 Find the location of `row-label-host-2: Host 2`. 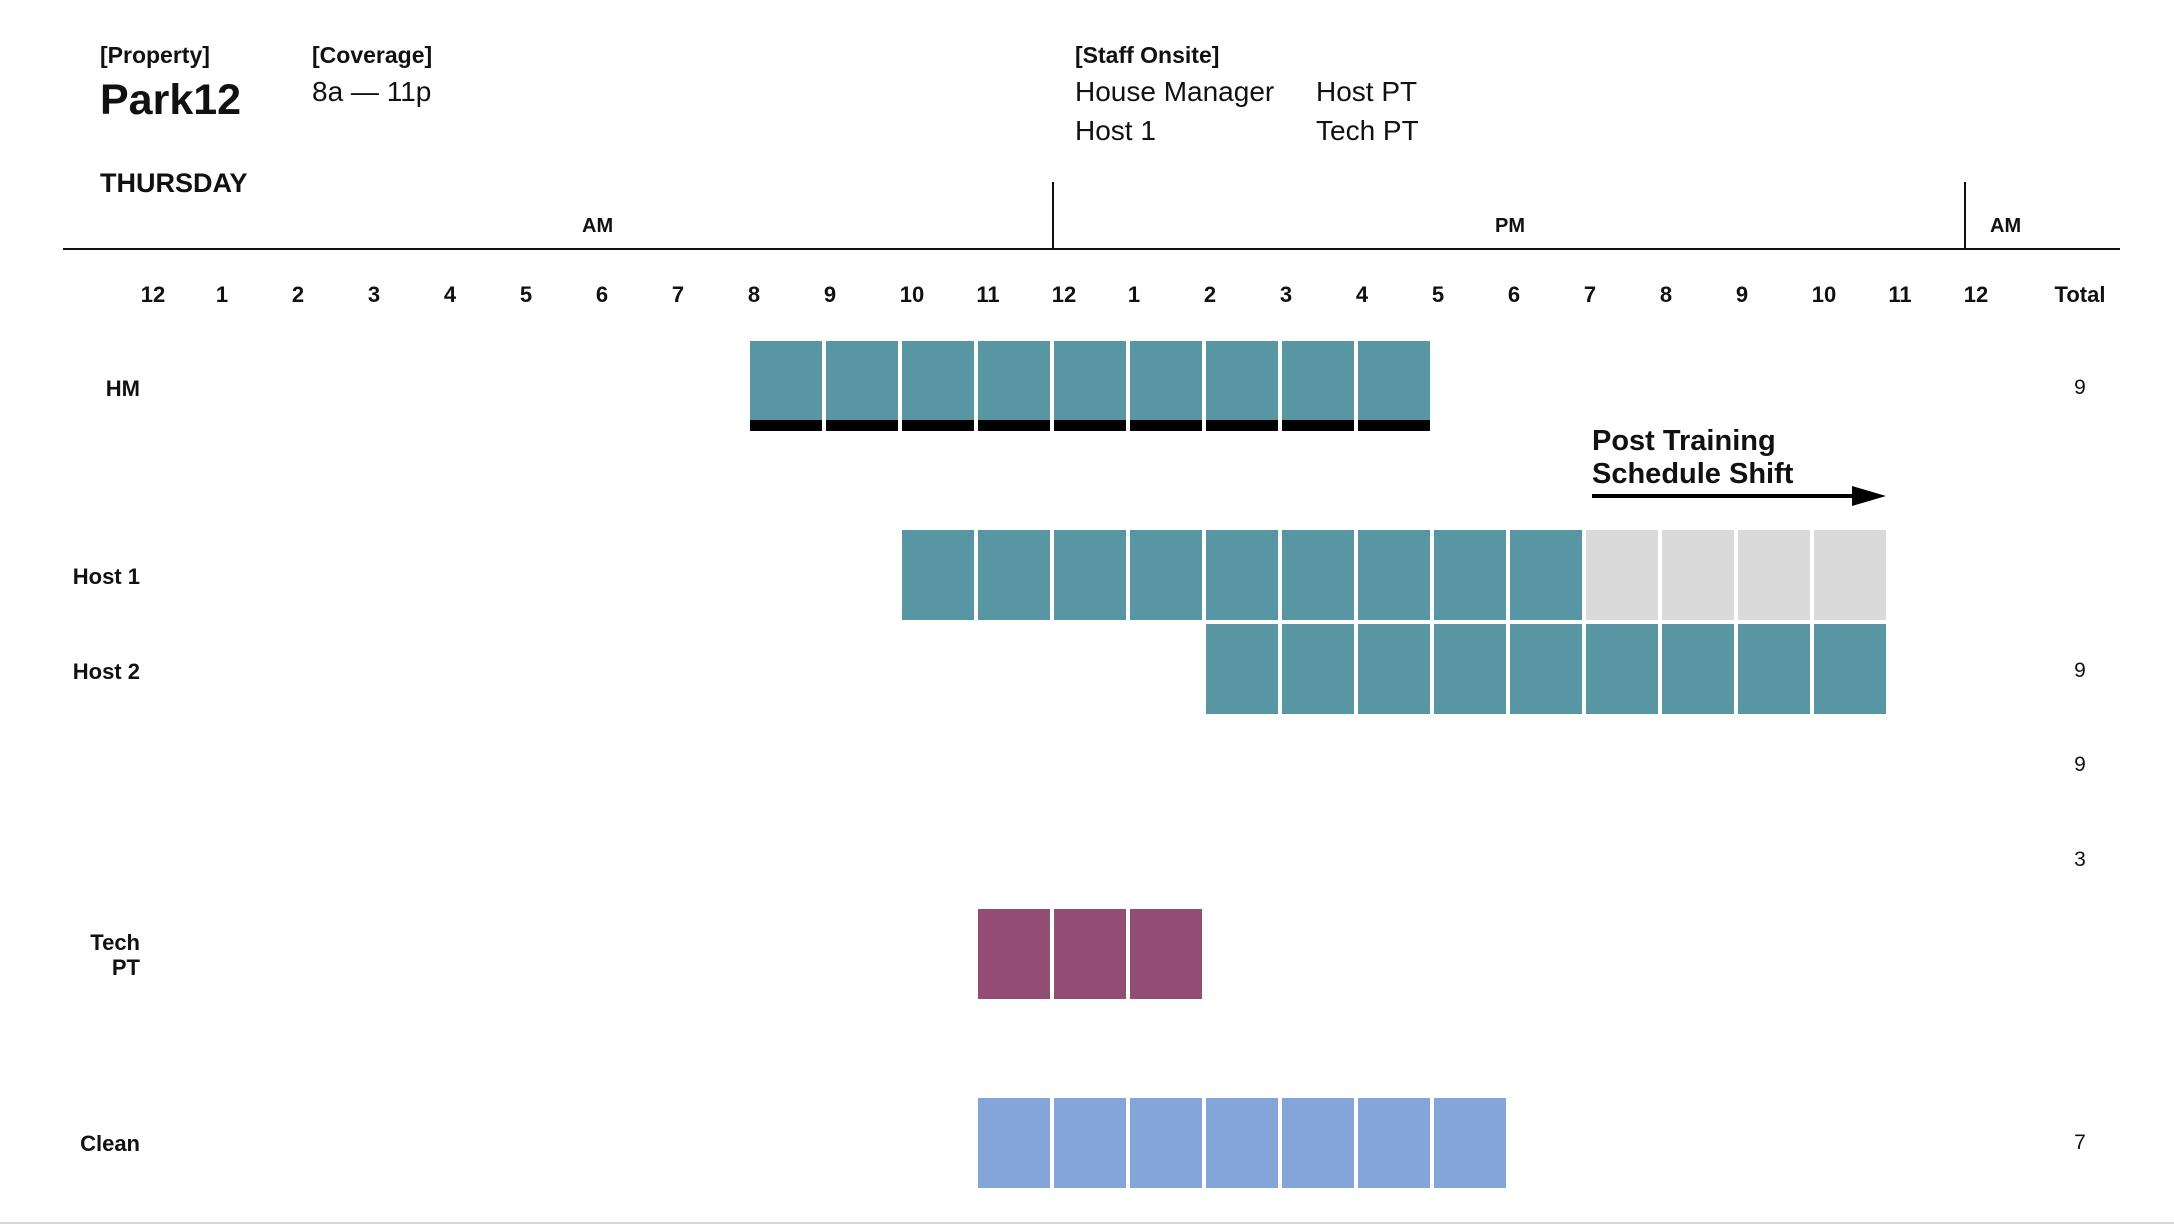

row-label-host-2: Host 2 is located at coordinates (106, 671).